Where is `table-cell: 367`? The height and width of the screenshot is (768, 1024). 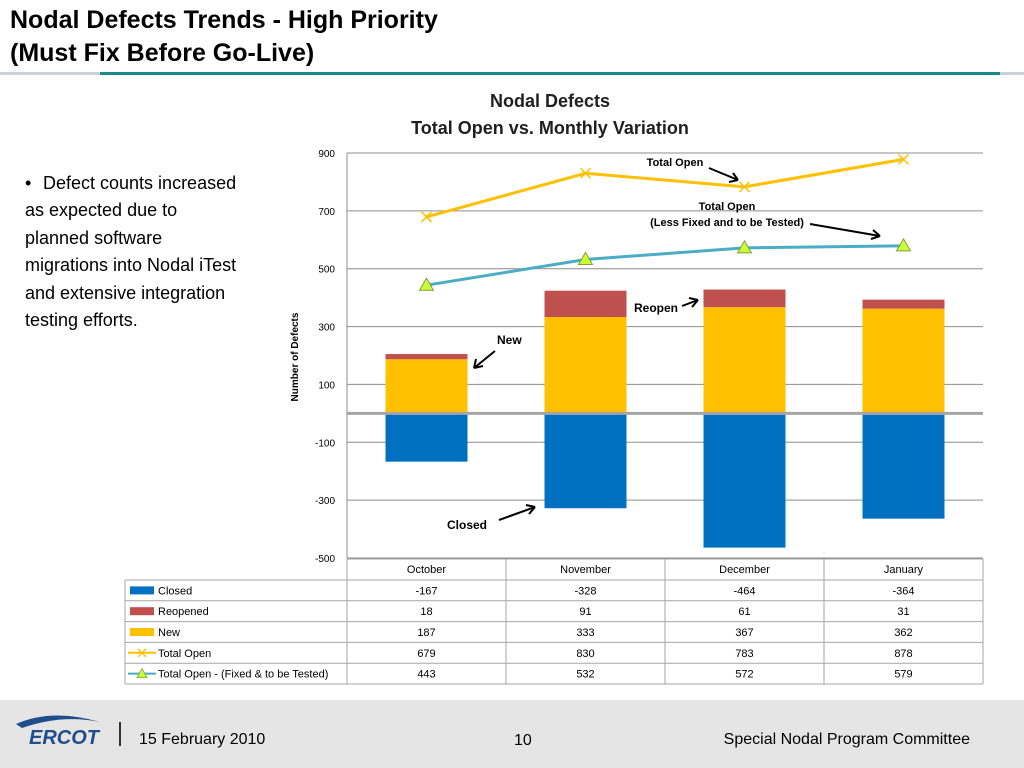
table-cell: 367 is located at coordinates (744, 633).